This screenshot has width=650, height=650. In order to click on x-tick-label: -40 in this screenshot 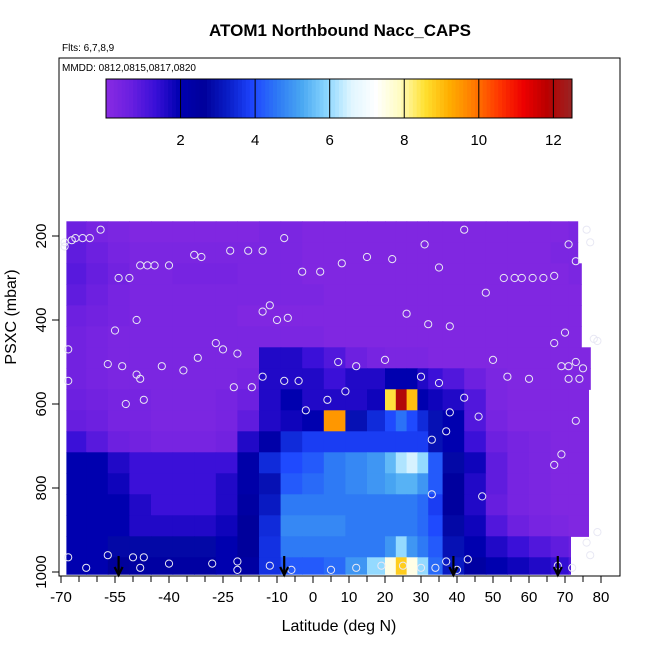, I will do `click(169, 597)`.